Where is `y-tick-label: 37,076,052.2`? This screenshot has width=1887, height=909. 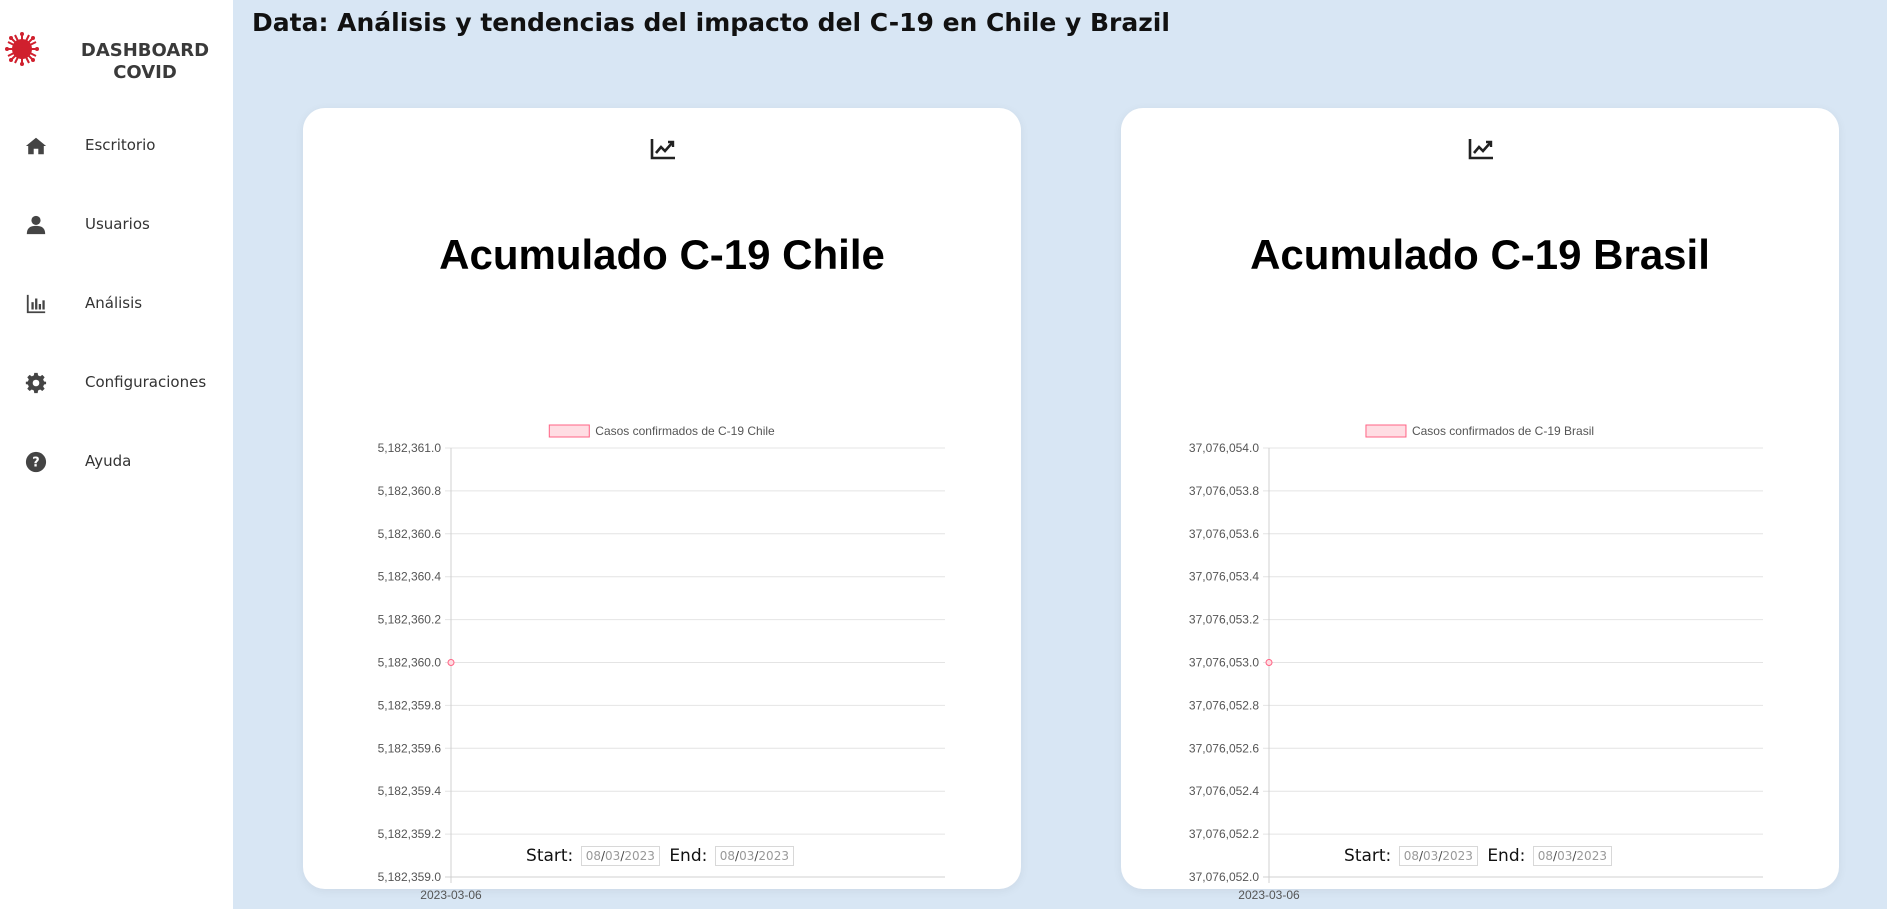
y-tick-label: 37,076,052.2 is located at coordinates (1224, 834).